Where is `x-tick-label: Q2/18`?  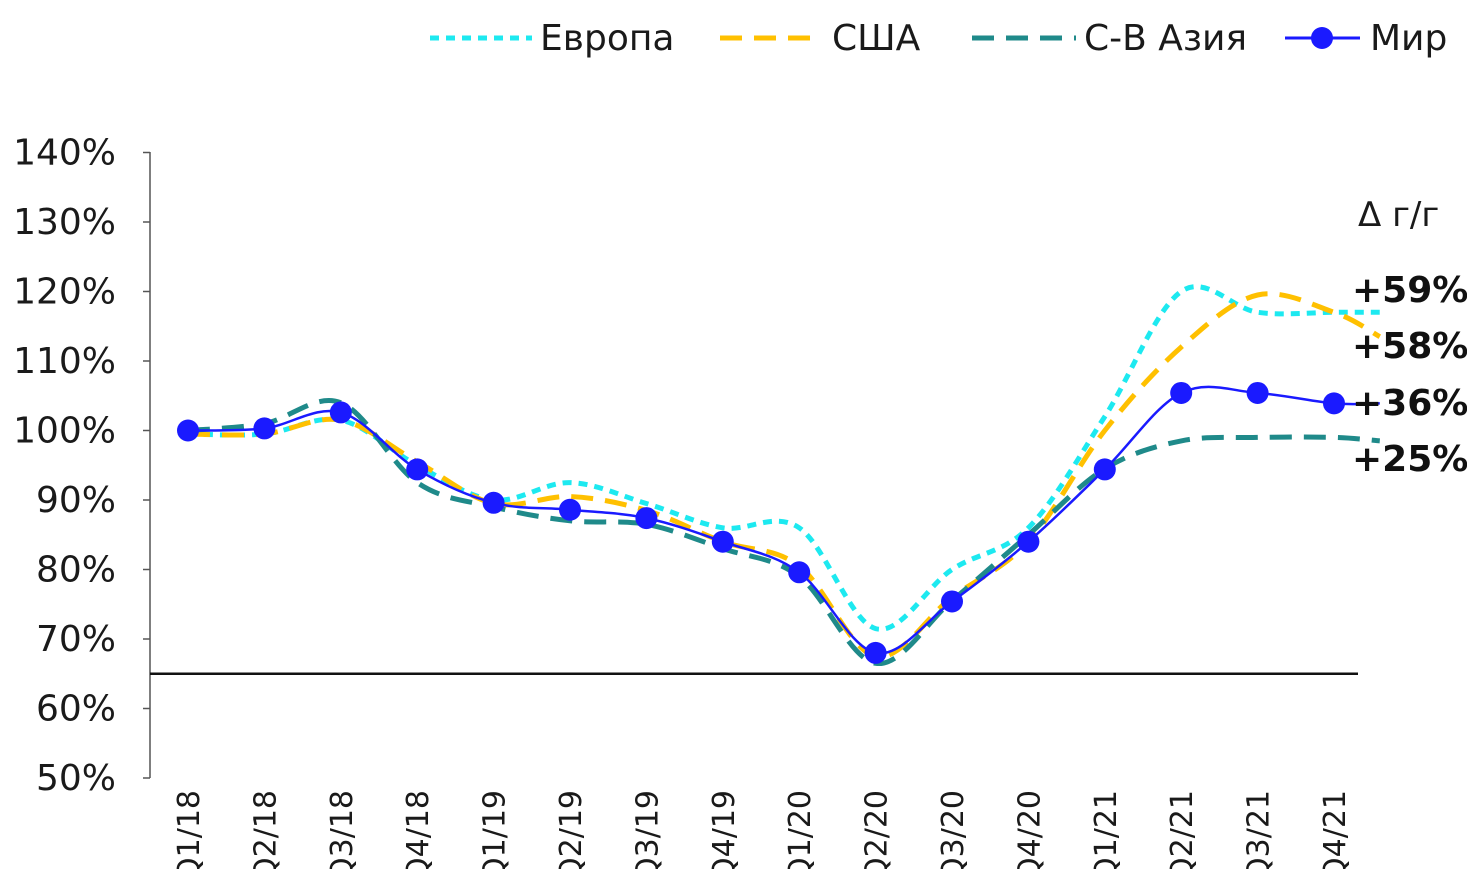
x-tick-label: Q2/18 is located at coordinates (265, 829).